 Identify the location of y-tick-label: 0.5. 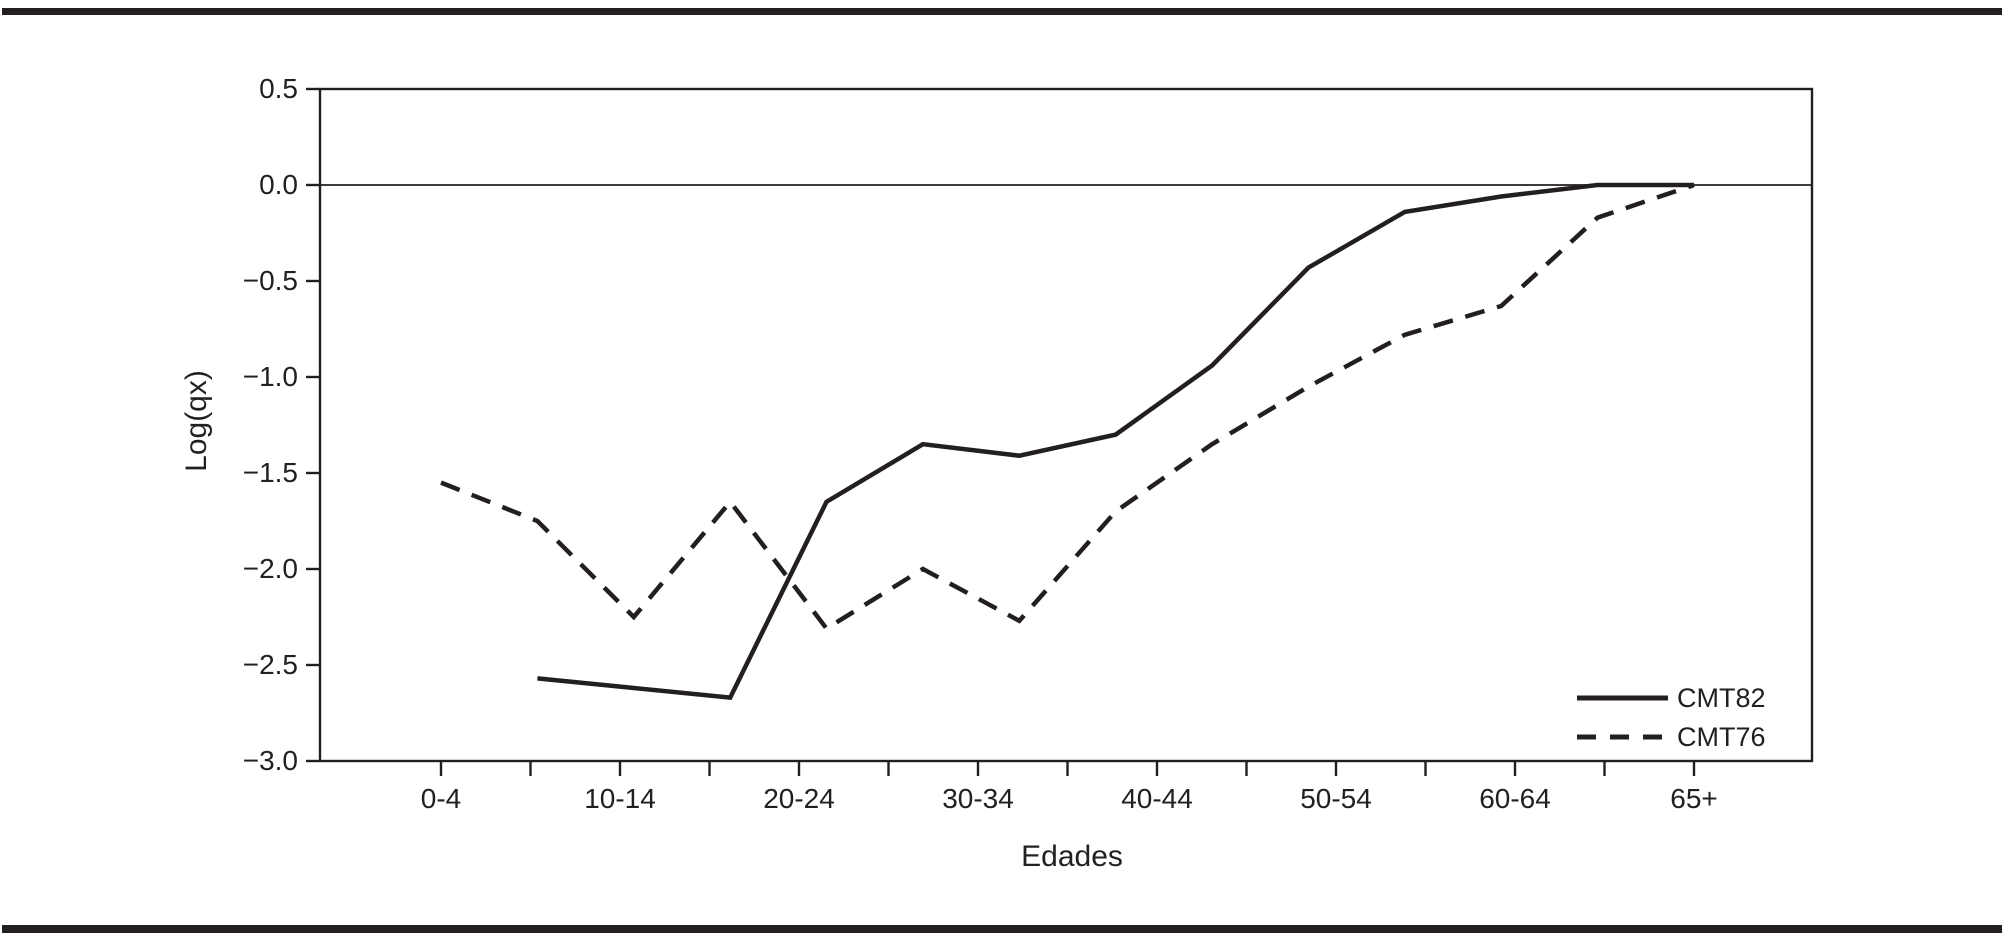
(278, 88).